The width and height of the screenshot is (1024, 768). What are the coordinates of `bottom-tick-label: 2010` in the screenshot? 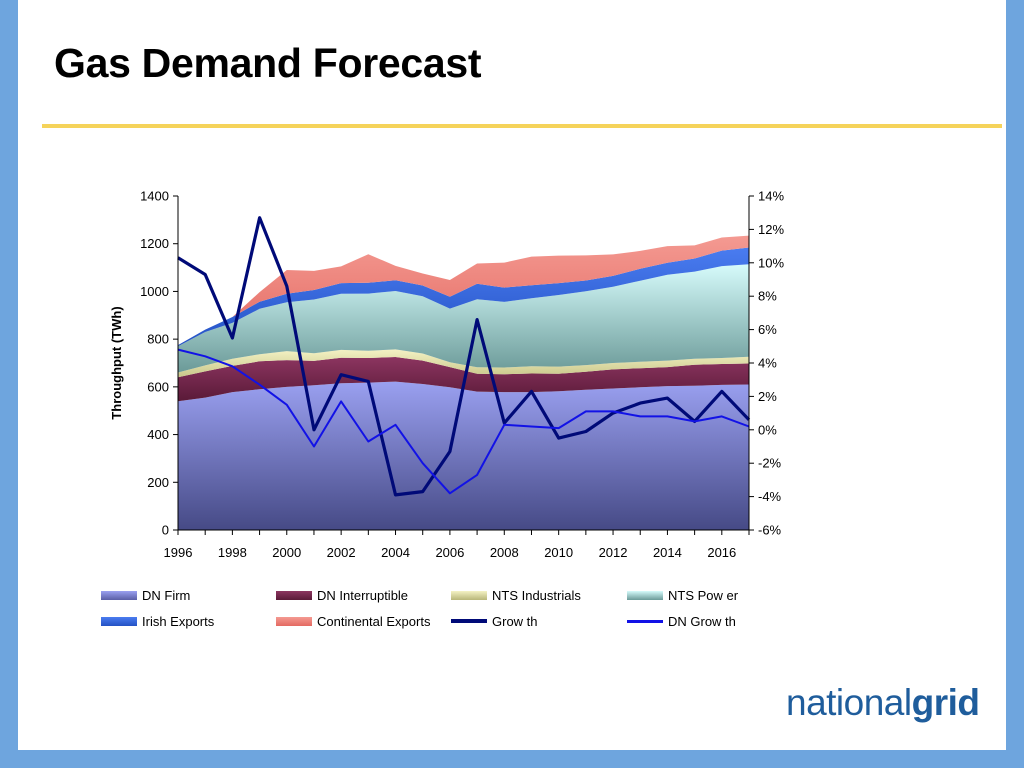 It's located at (558, 552).